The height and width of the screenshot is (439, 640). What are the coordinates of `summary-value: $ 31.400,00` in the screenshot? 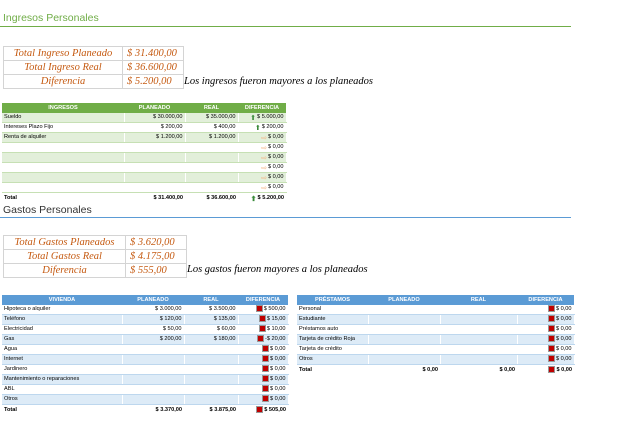 It's located at (153, 53).